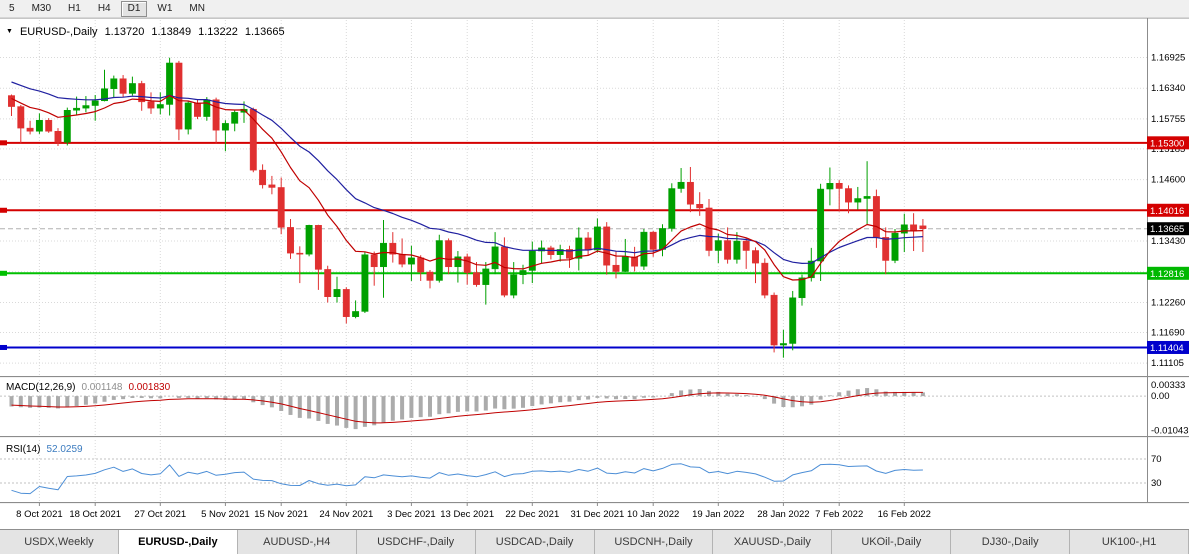  I want to click on svg-text: 7 Feb 2022, so click(839, 514).